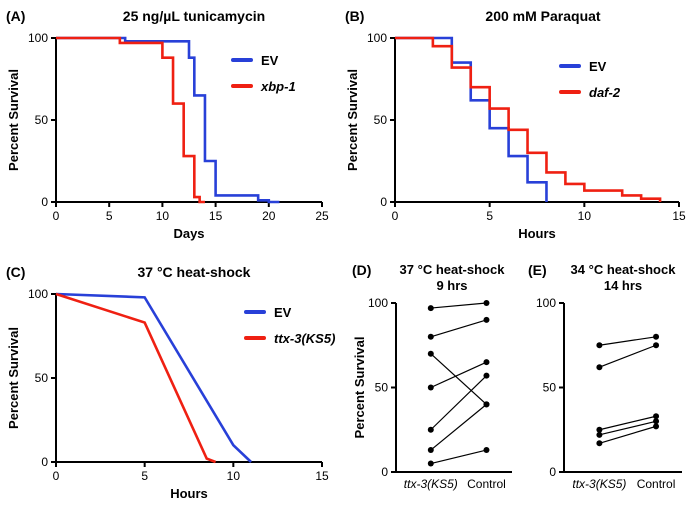  What do you see at coordinates (305, 338) in the screenshot?
I see `legend-label: ttx-3(KS5)` at bounding box center [305, 338].